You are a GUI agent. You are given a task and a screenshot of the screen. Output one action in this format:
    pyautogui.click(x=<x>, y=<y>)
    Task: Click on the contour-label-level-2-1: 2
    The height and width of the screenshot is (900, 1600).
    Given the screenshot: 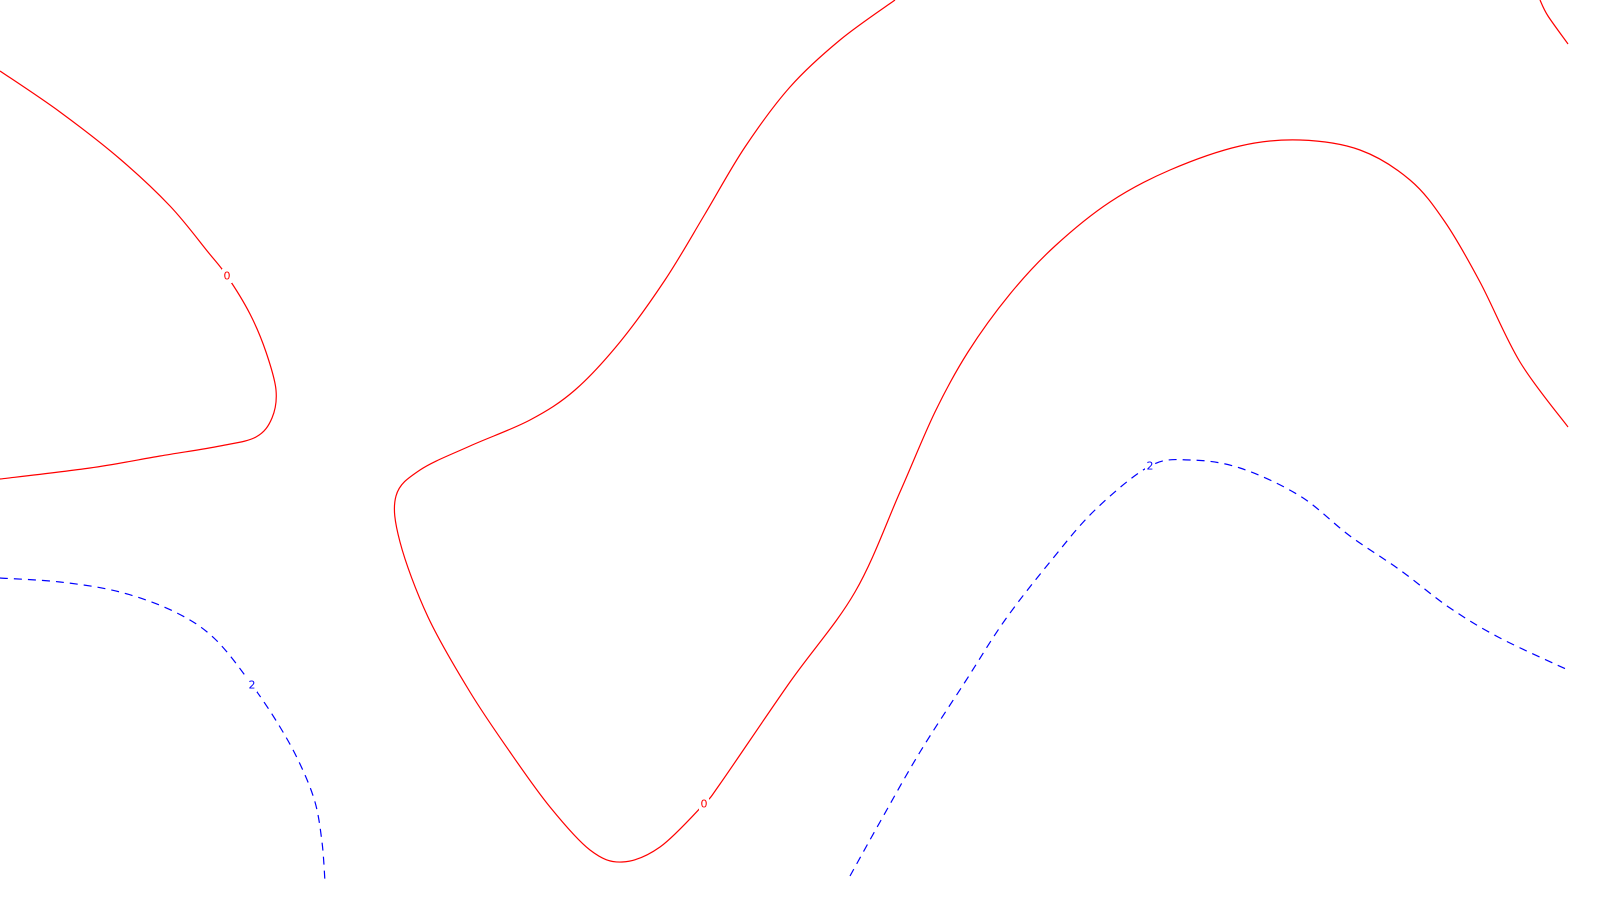 What is the action you would take?
    pyautogui.click(x=252, y=685)
    